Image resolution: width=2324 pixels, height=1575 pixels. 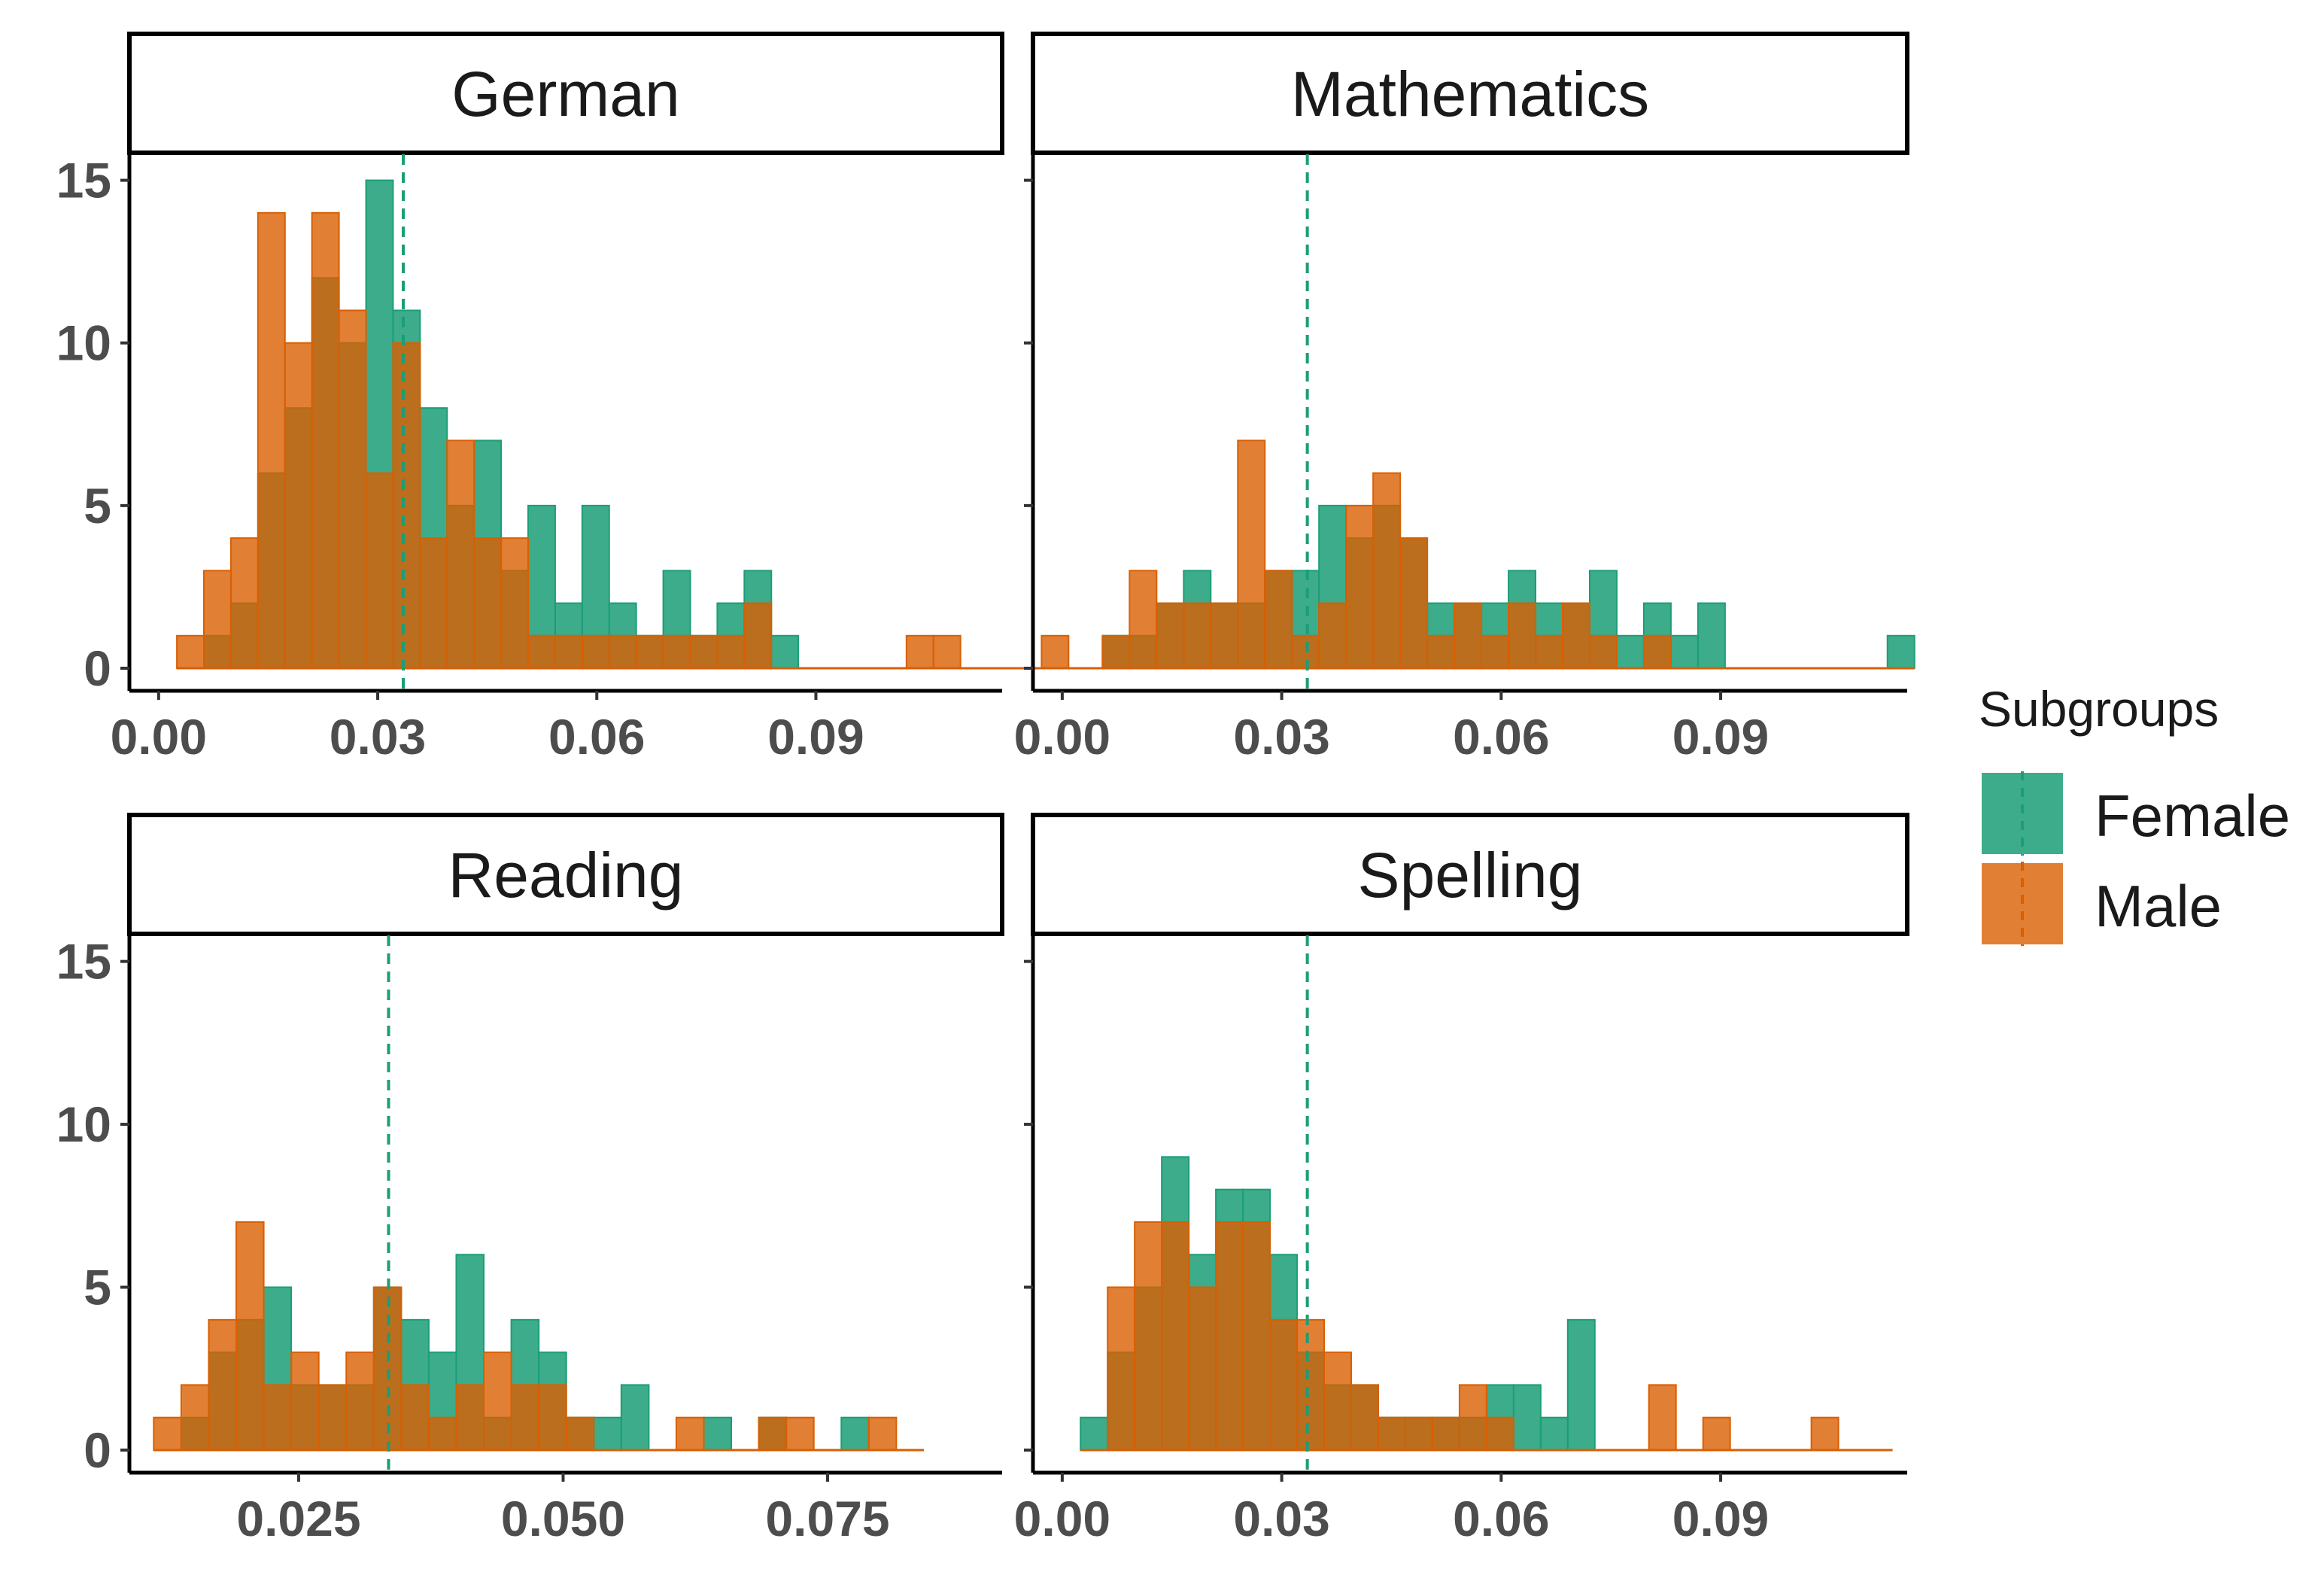 I want to click on x-tick-label-german: 0.03, so click(x=378, y=737).